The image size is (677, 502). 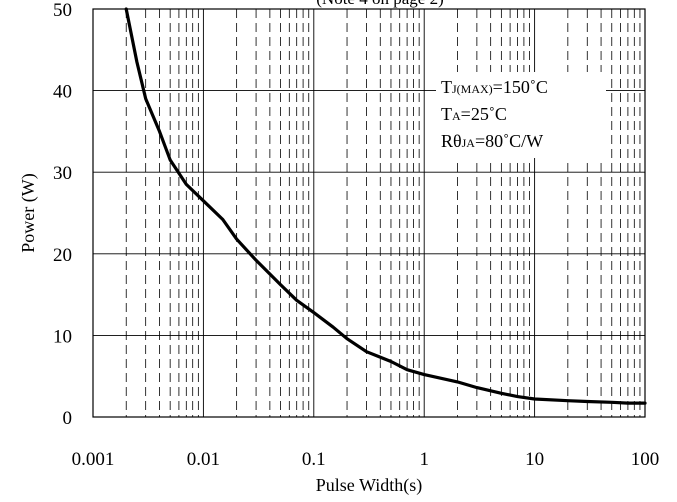 I want to click on annotation-tjmax: TJ(MAX)=150˚C, so click(x=494, y=87).